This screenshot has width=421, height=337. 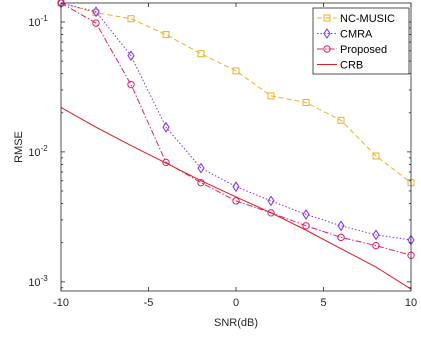 I want to click on legend-label-crb: CRB, so click(x=351, y=66).